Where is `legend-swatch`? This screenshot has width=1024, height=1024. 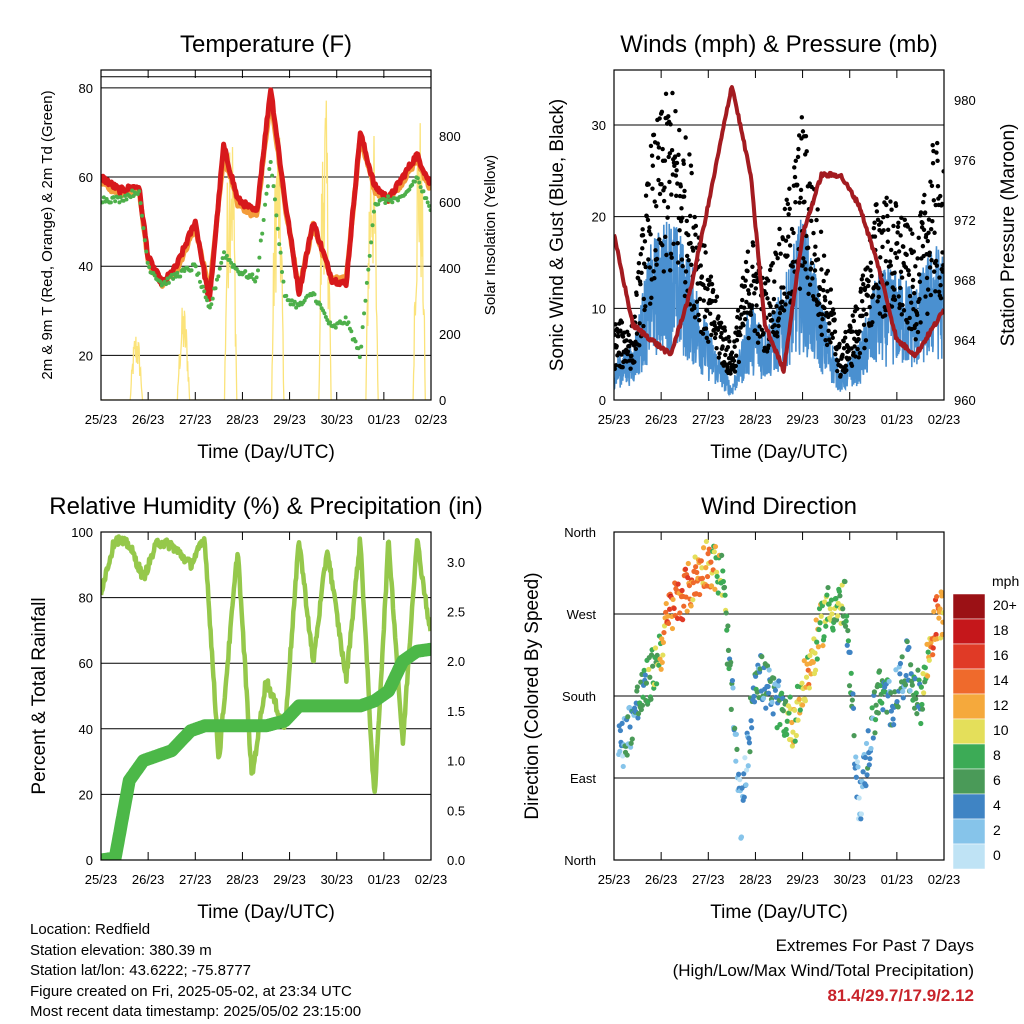 legend-swatch is located at coordinates (969, 681).